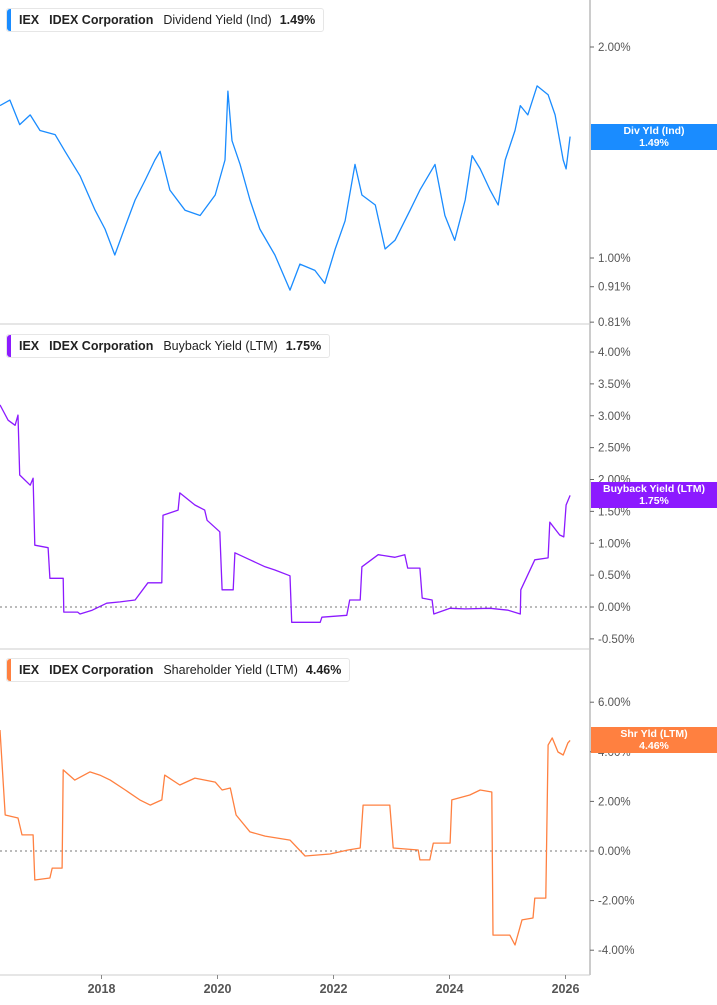  Describe the element at coordinates (230, 670) in the screenshot. I see `legend-metric: Shareholder Yield (LTM)` at that location.